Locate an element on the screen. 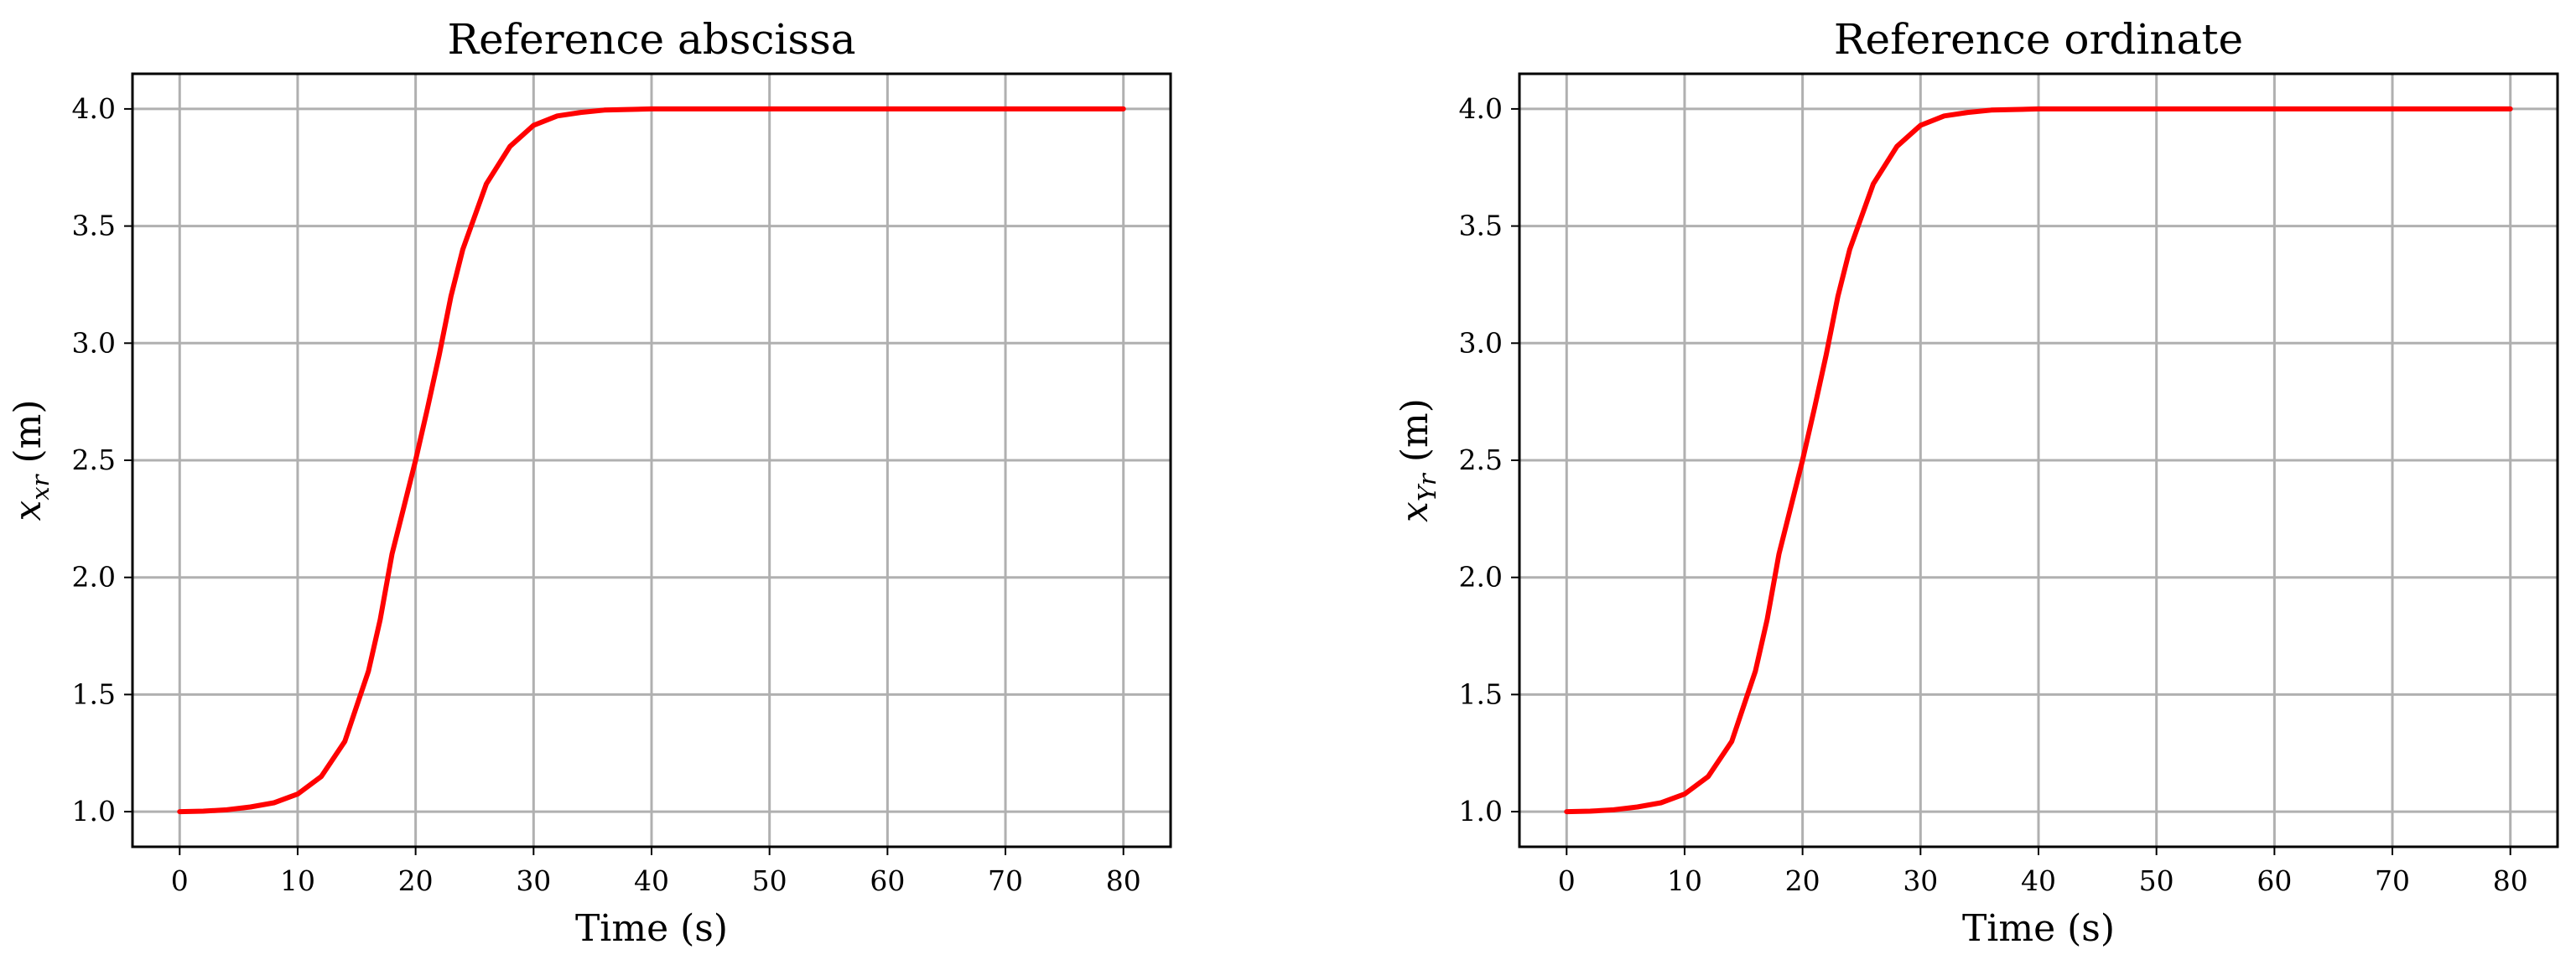 This screenshot has width=2576, height=965. y-axis-label: xxr (m) is located at coordinates (31, 460).